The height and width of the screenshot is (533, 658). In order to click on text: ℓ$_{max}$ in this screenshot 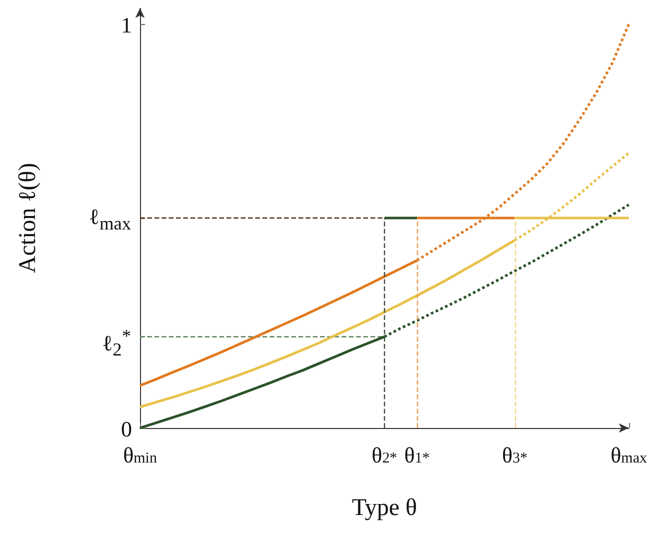, I will do `click(109, 220)`.